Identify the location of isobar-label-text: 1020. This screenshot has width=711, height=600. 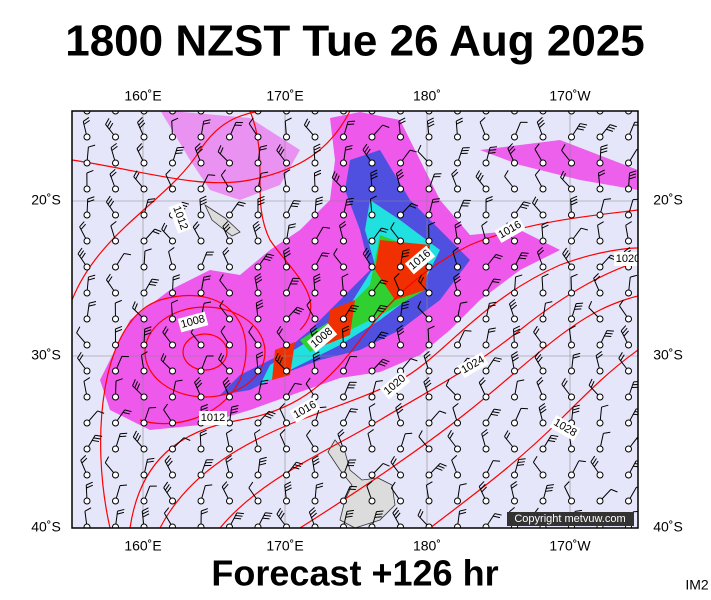
(628, 259).